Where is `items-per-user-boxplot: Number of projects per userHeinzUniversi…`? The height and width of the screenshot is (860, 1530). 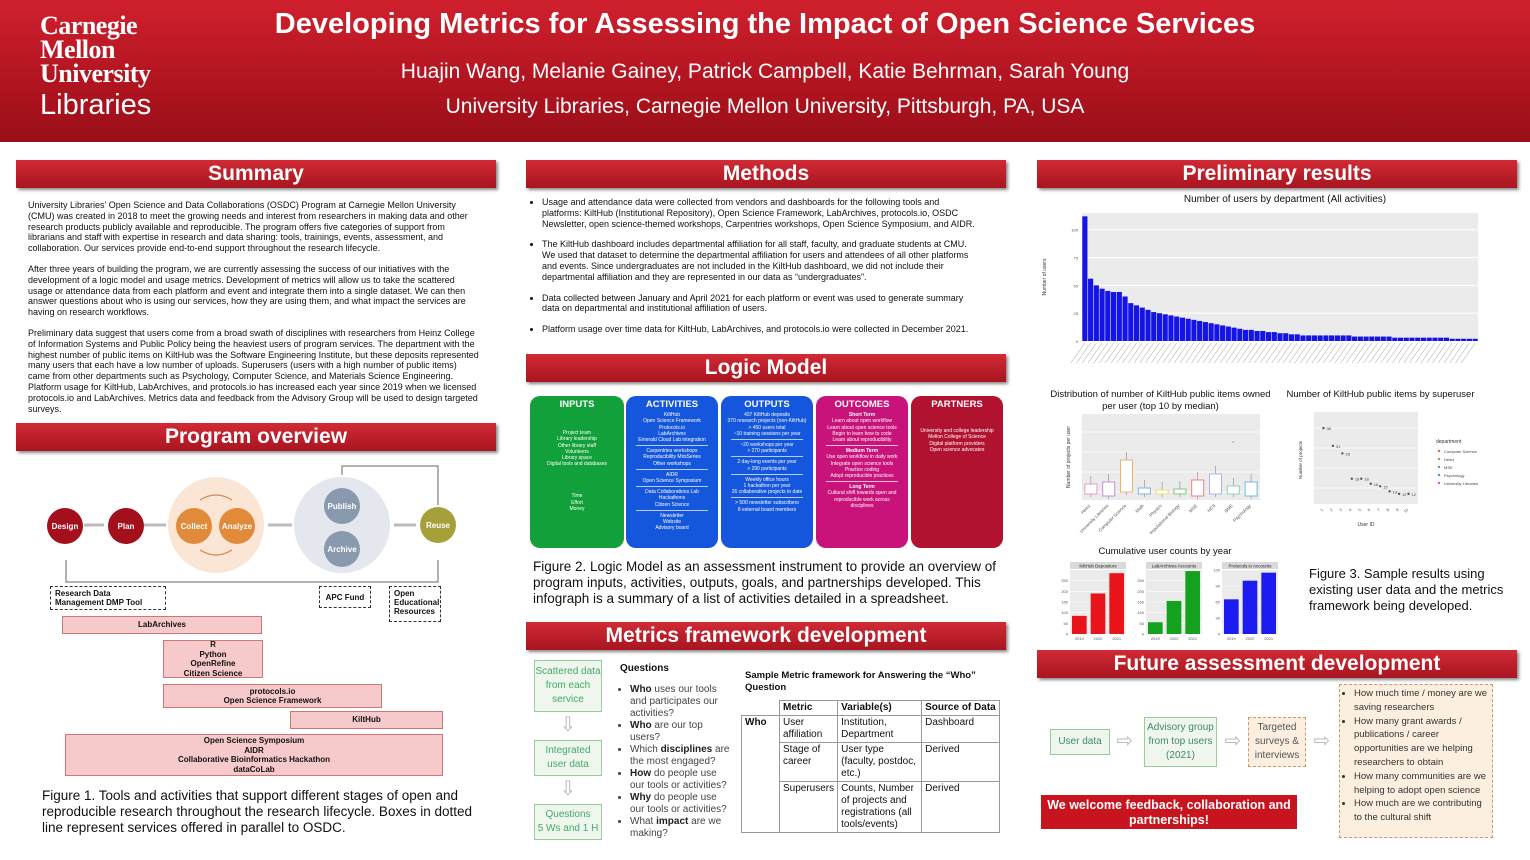 items-per-user-boxplot: Number of projects per userHeinzUniversi… is located at coordinates (1163, 474).